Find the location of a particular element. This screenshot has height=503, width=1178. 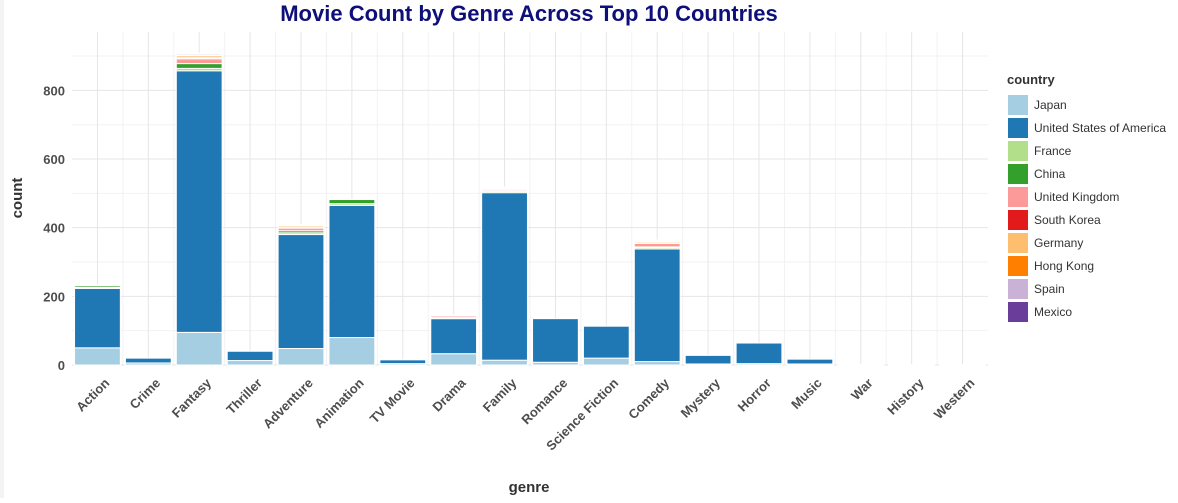

legend-item: South Korea is located at coordinates (1054, 220).